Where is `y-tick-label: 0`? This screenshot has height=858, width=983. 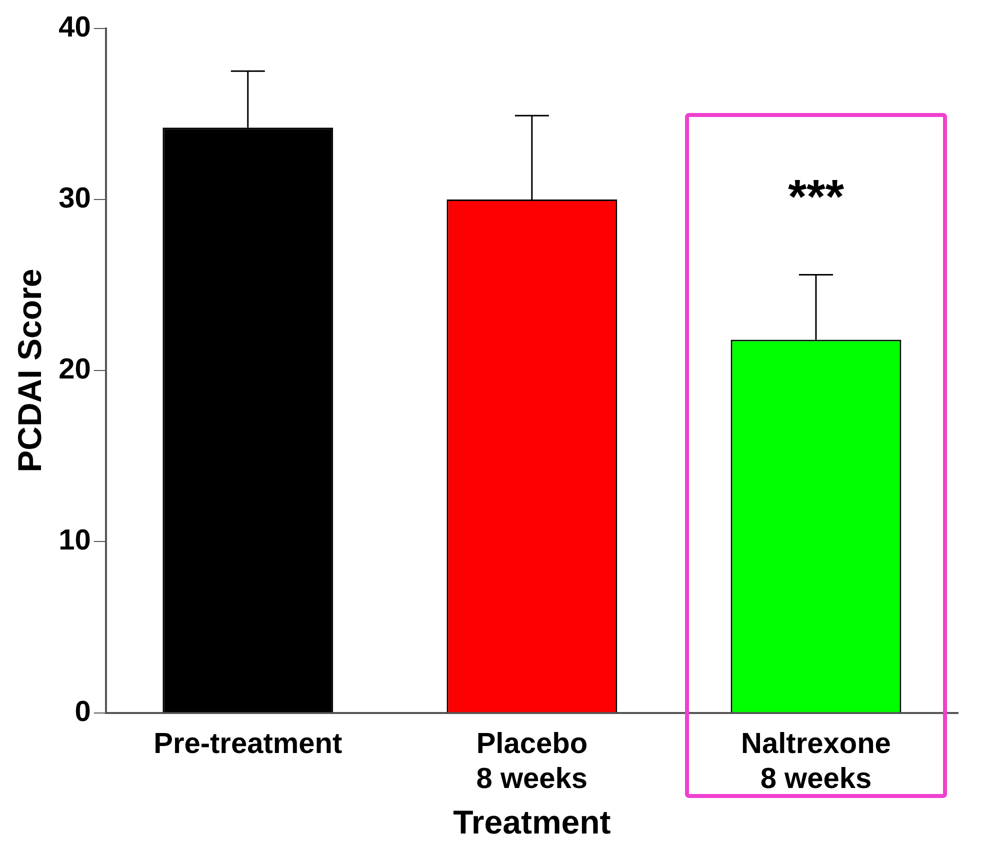 y-tick-label: 0 is located at coordinates (82, 712).